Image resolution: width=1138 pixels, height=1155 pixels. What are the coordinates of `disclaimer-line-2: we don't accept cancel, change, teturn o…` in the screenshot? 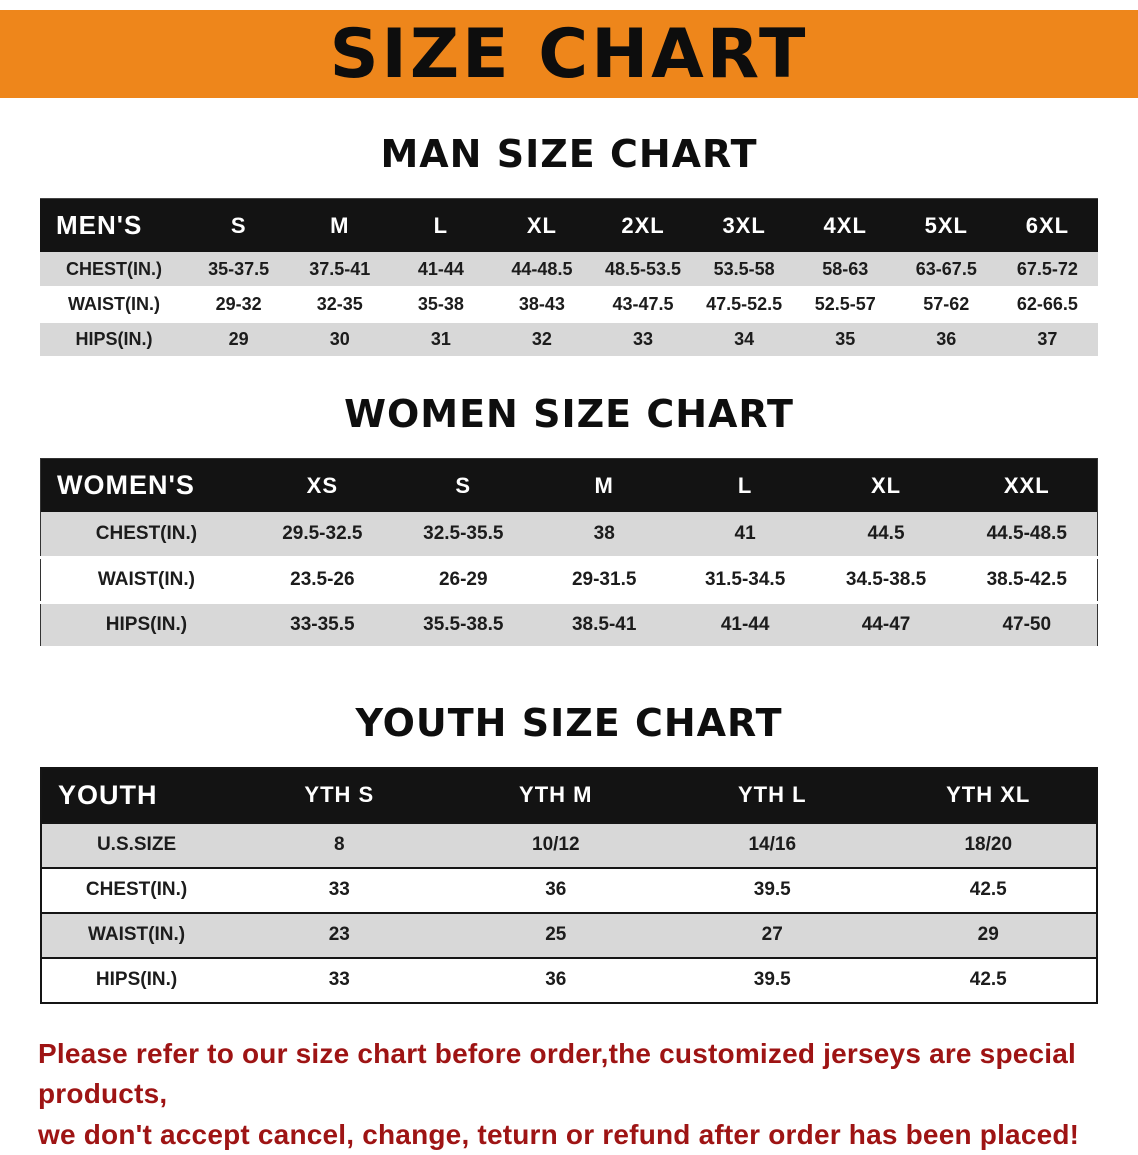 It's located at (558, 1134).